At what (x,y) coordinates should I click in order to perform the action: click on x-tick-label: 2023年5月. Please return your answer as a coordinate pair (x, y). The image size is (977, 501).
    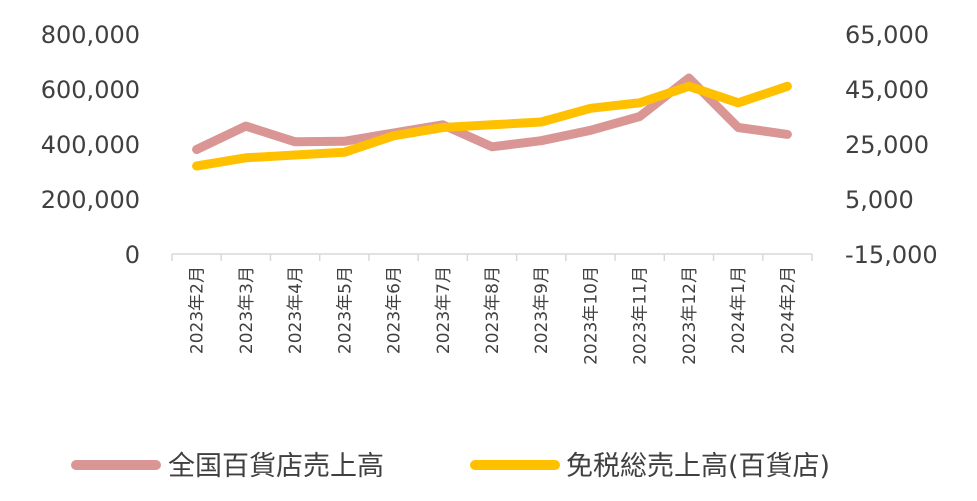
    Looking at the image, I should click on (345, 310).